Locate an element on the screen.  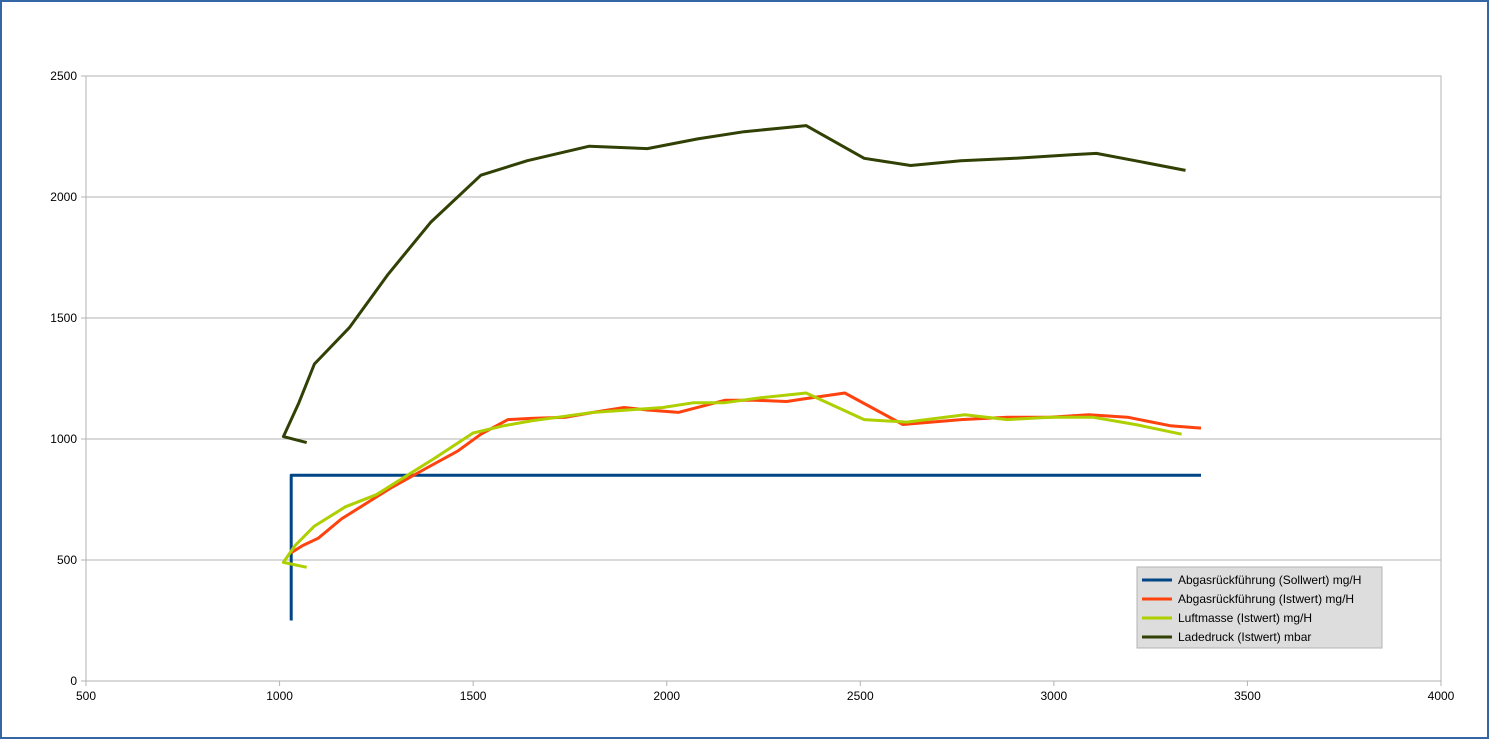
y-tick-label: 1000 is located at coordinates (63, 439).